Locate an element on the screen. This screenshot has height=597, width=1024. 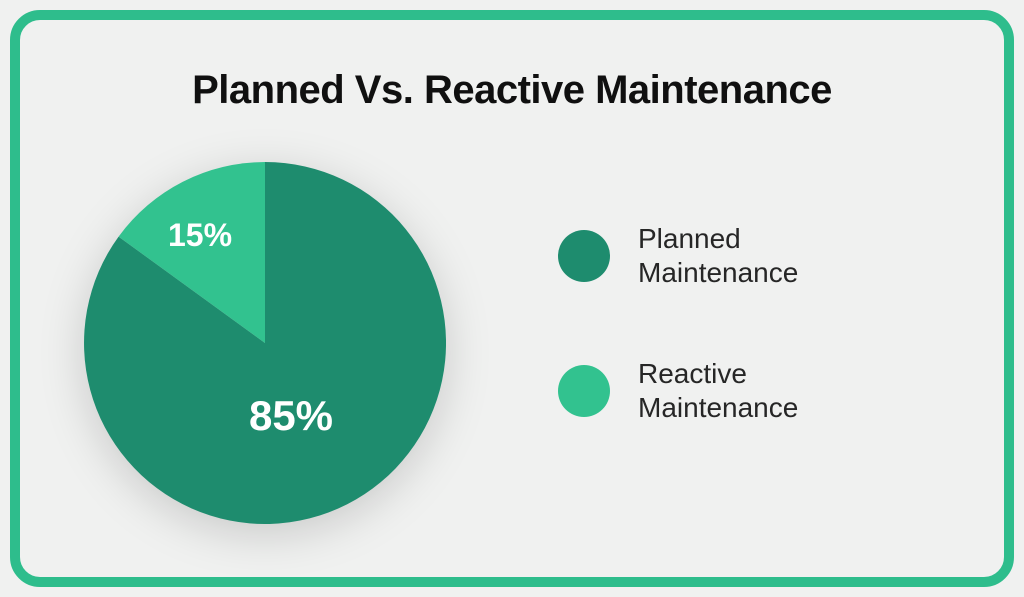
legend-label-planned: Planned Maintenance is located at coordinates (718, 255).